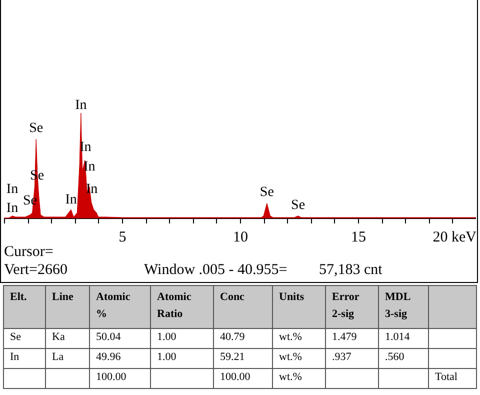 The height and width of the screenshot is (395, 480). What do you see at coordinates (352, 307) in the screenshot?
I see `category-label: Error 2-sig` at bounding box center [352, 307].